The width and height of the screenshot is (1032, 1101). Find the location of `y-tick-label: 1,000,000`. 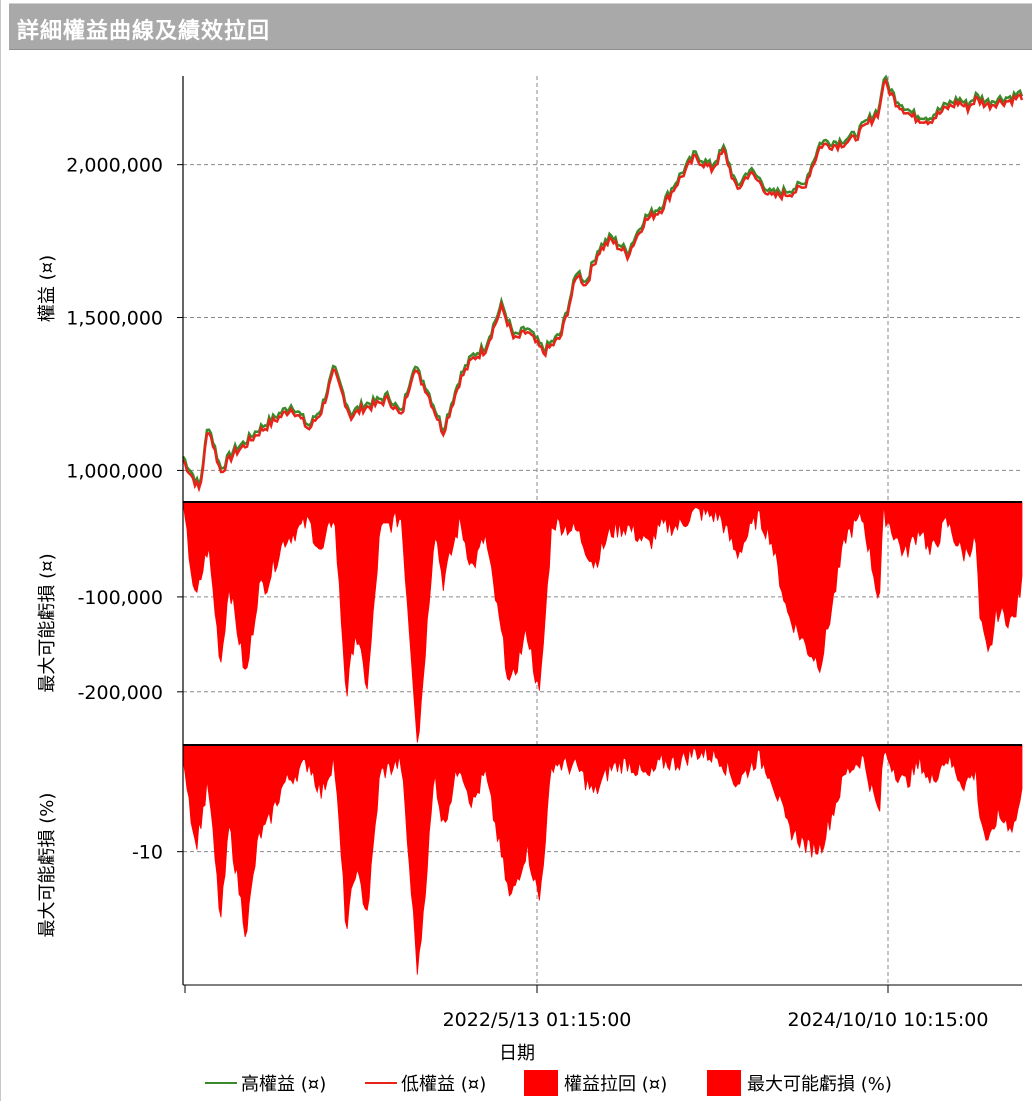

y-tick-label: 1,000,000 is located at coordinates (114, 471).